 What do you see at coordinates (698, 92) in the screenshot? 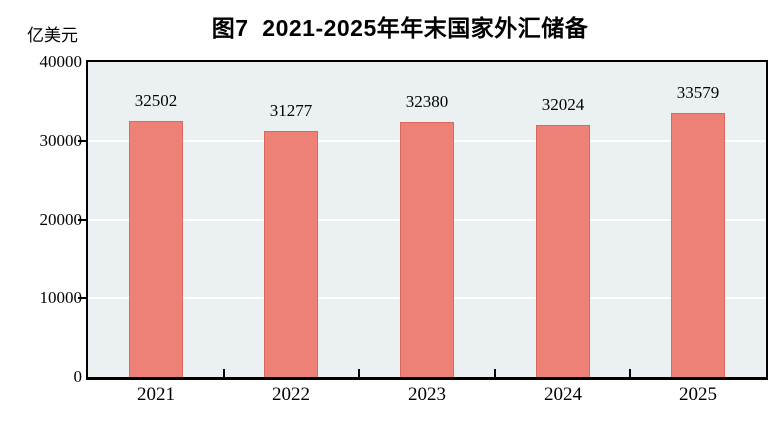
I see `bar-value-label-2025: 33579` at bounding box center [698, 92].